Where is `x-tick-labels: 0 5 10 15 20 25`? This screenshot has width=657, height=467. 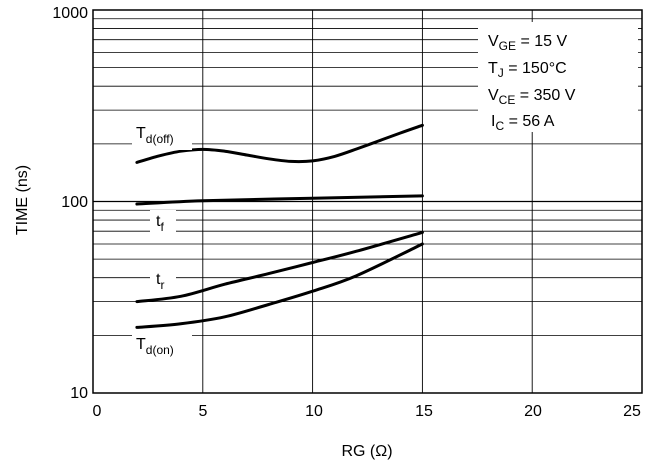
x-tick-labels: 0 5 10 15 20 25 is located at coordinates (367, 411).